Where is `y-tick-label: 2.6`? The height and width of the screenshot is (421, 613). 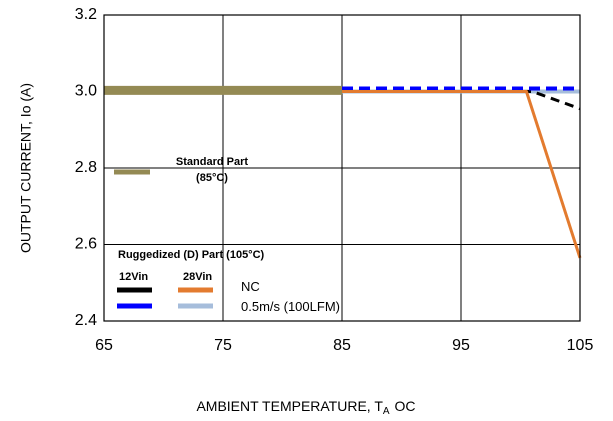 y-tick-label: 2.6 is located at coordinates (86, 244).